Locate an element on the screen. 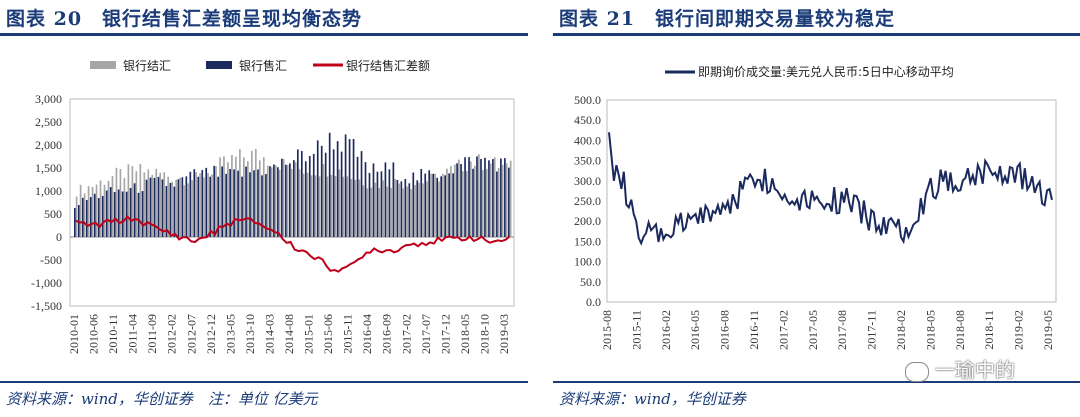 Image resolution: width=1080 pixels, height=417 pixels. right-line-volume is located at coordinates (830, 189).